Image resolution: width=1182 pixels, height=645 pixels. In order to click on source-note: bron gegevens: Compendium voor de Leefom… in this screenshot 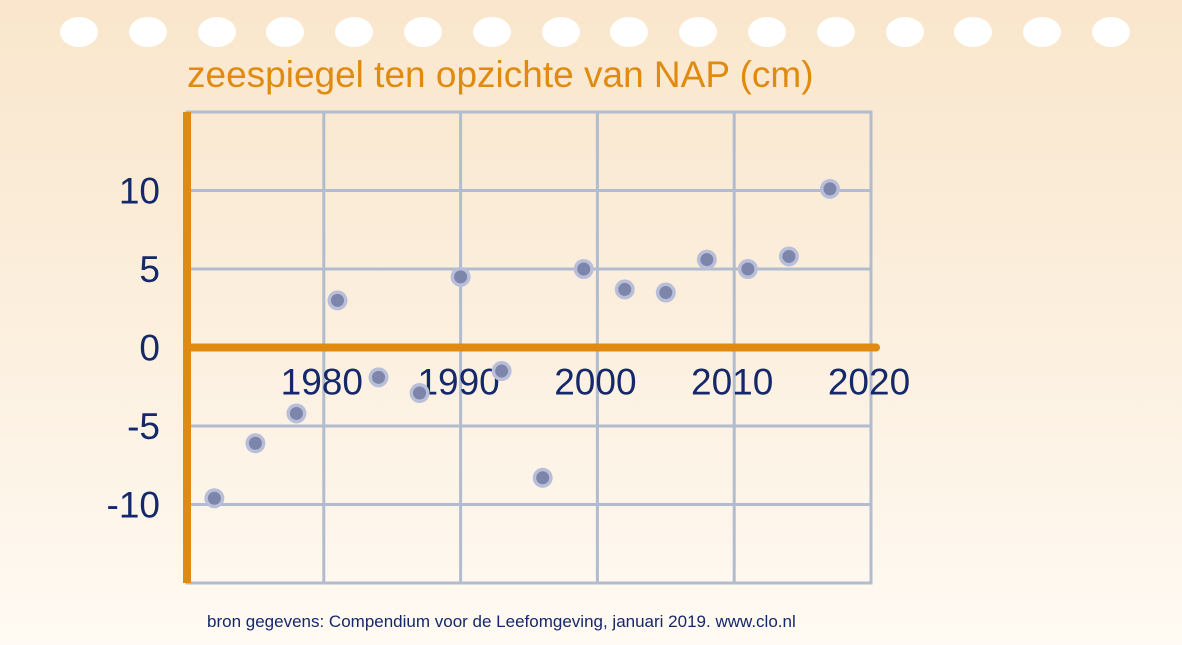, I will do `click(501, 621)`.